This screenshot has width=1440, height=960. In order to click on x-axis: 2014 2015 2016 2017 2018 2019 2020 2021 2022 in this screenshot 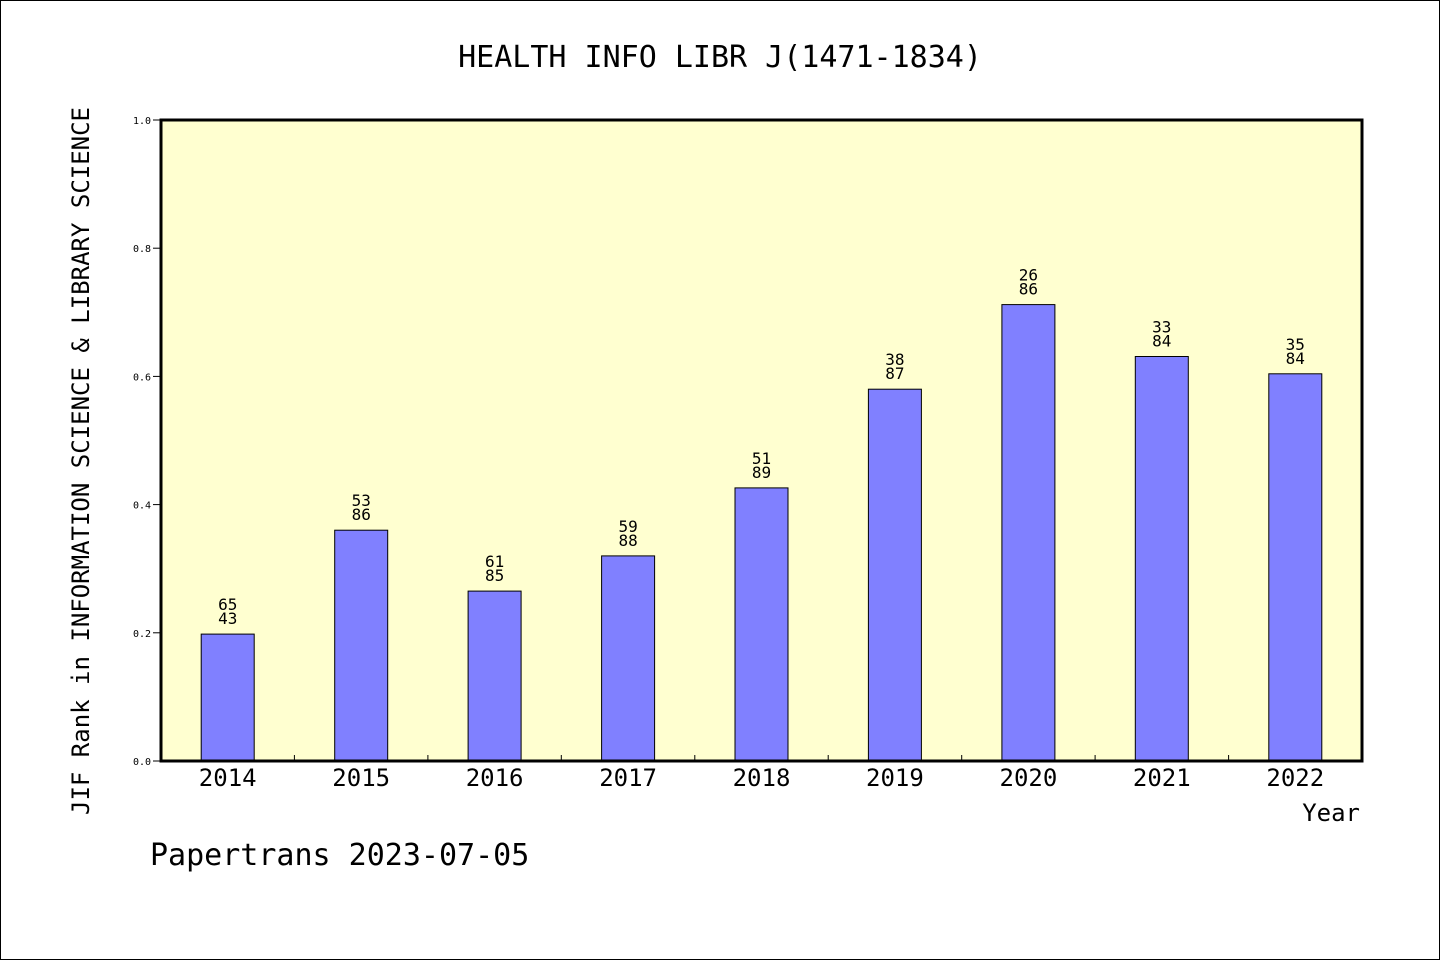, I will do `click(761, 773)`.